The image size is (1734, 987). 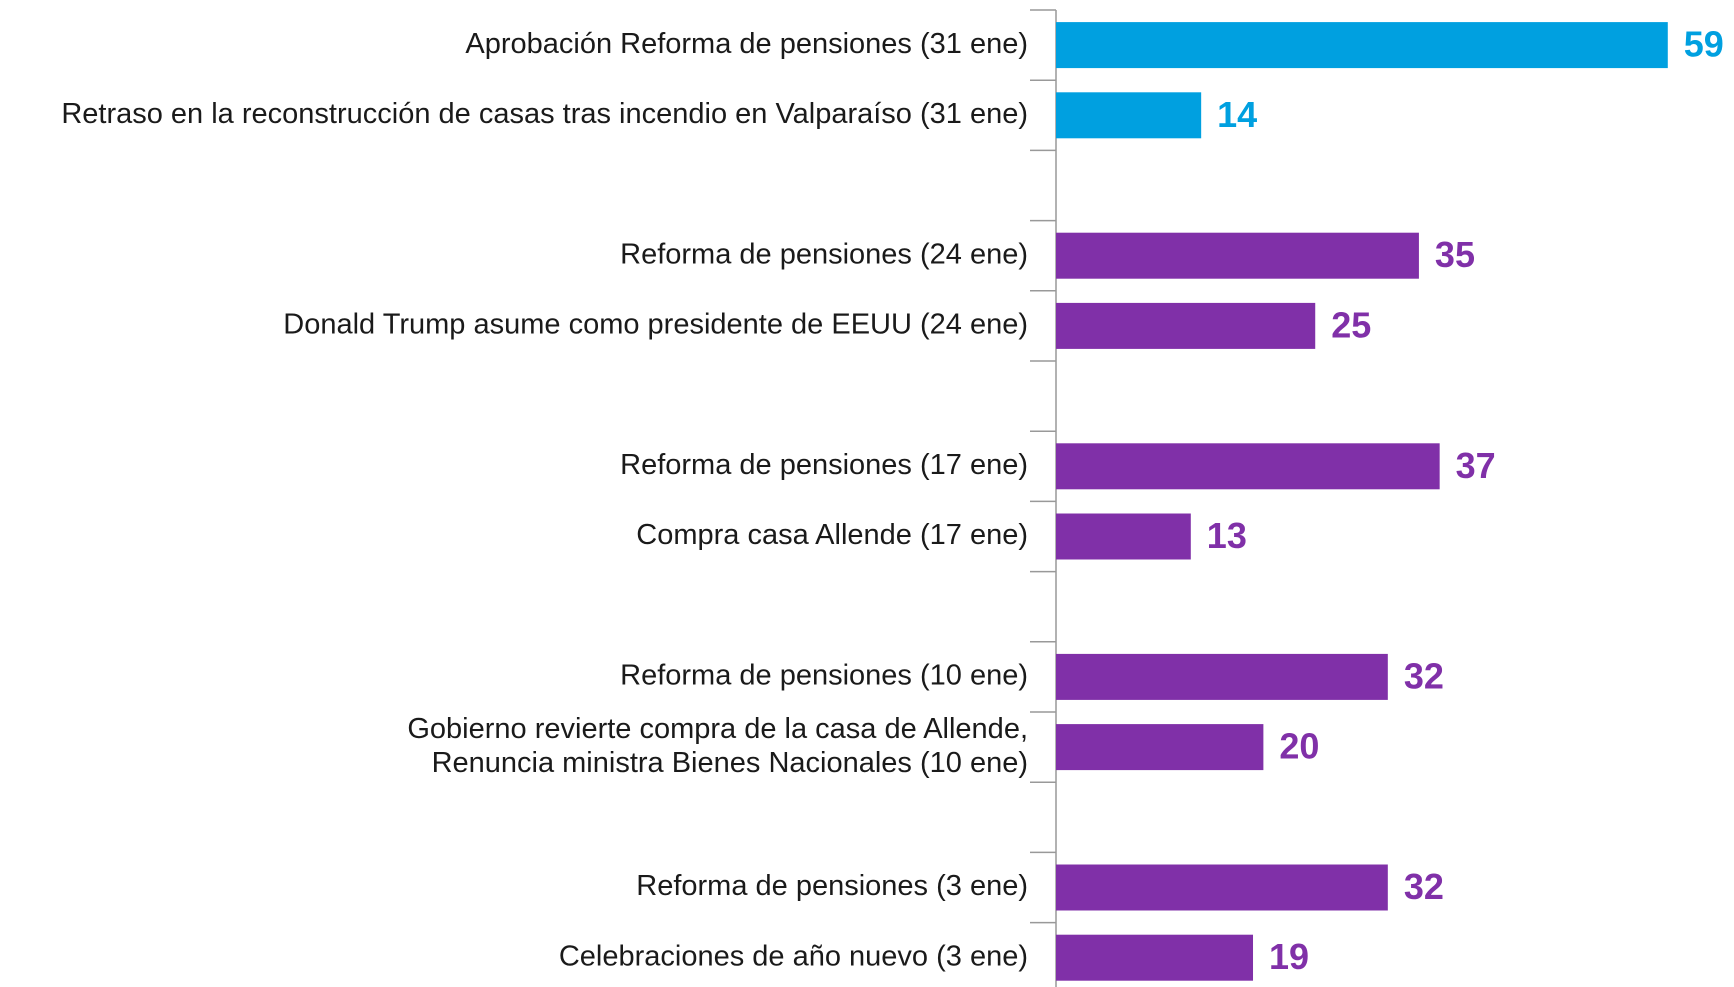 I want to click on category-label: Reforma de pensiones (24 ene), so click(x=824, y=254).